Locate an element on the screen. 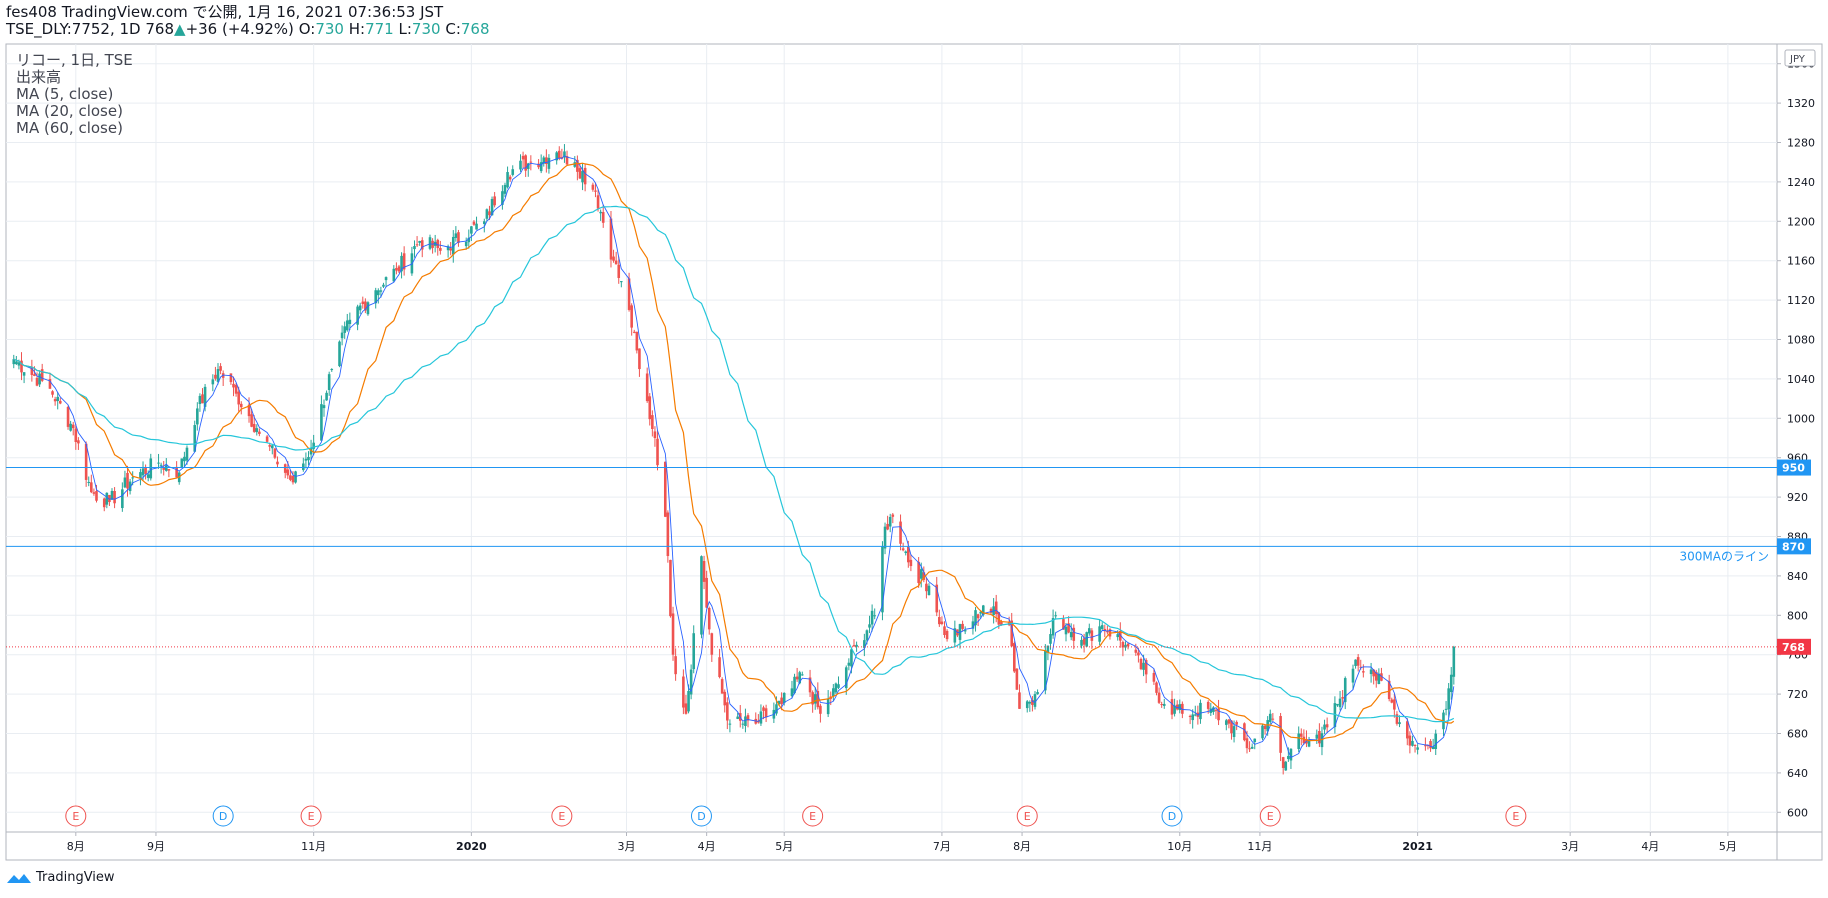  legend-ma20: MA (20, close) is located at coordinates (69, 111).